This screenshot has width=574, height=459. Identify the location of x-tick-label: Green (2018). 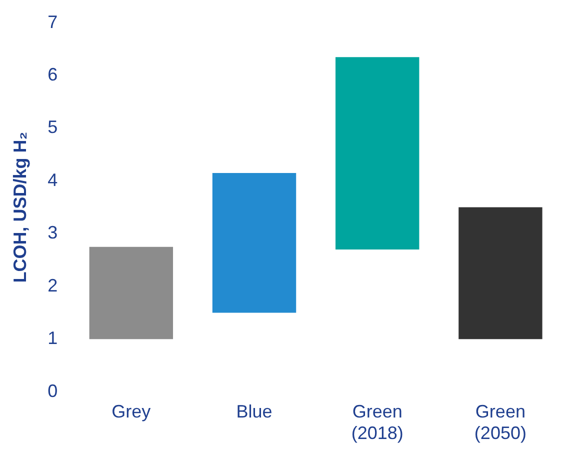
(377, 423).